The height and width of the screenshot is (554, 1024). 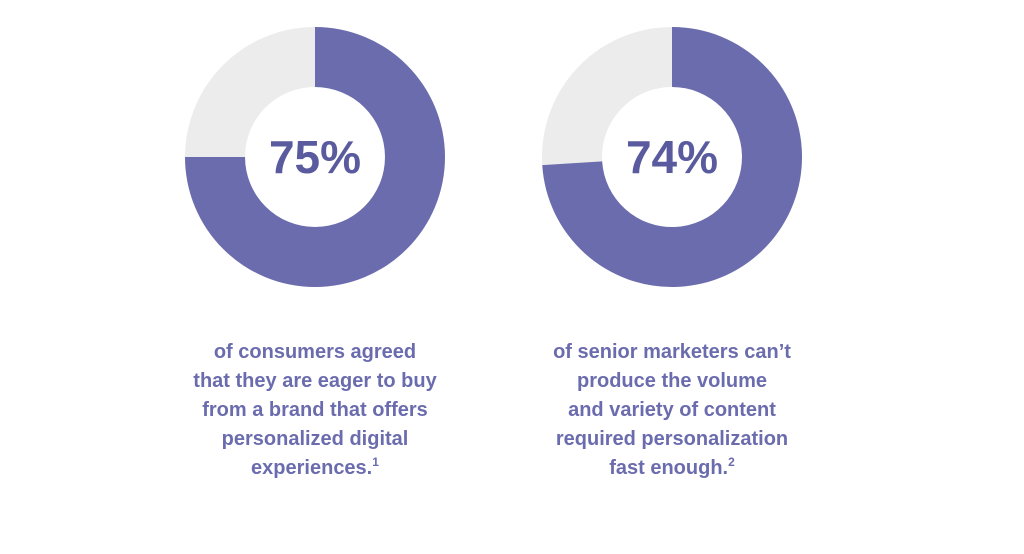 What do you see at coordinates (672, 352) in the screenshot?
I see `caption-line: of senior marketers can’t` at bounding box center [672, 352].